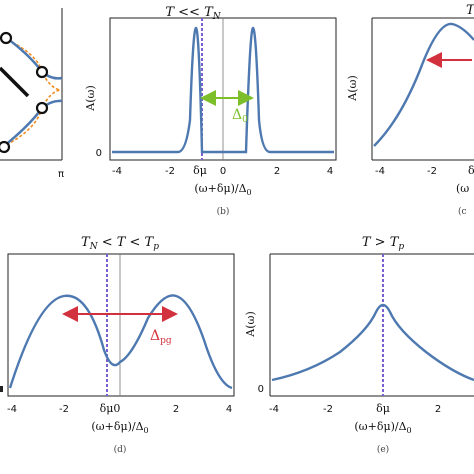  I want to click on panel-a: π, so click(32, 94).